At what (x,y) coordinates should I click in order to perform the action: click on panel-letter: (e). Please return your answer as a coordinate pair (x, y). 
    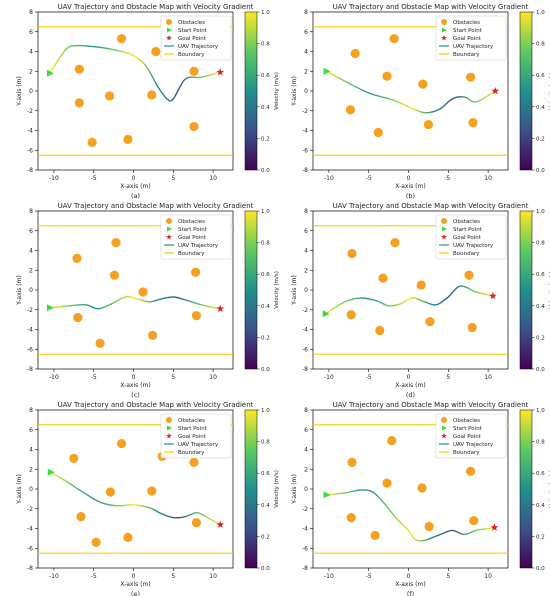
    Looking at the image, I should click on (135, 593).